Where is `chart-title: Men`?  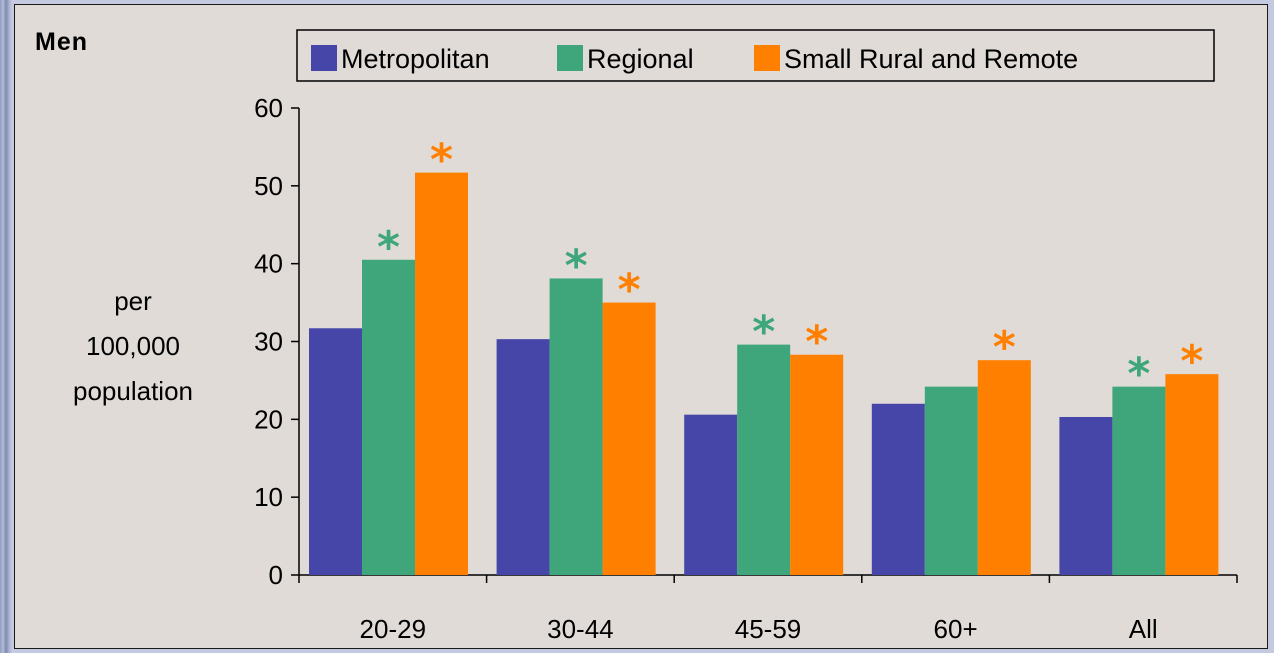 chart-title: Men is located at coordinates (61, 42).